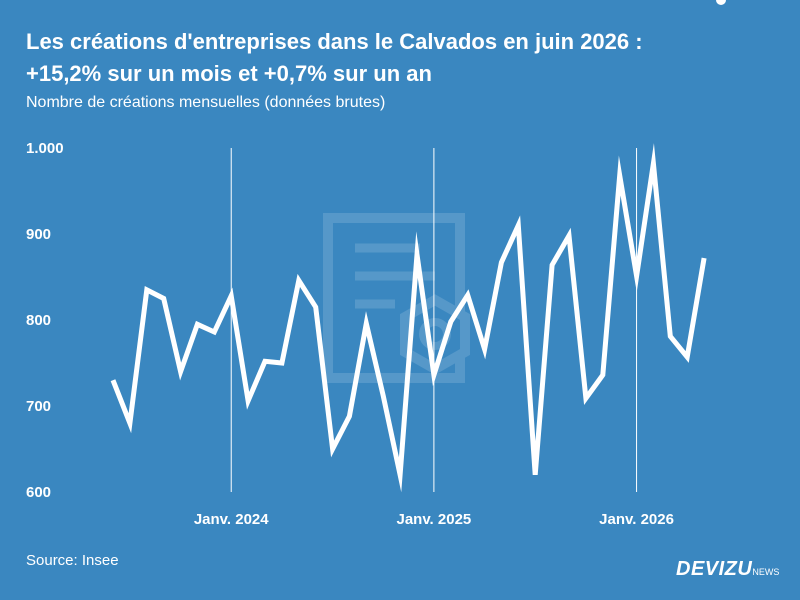 This screenshot has height=600, width=800. I want to click on last-point-label: 872, so click(746, 2).